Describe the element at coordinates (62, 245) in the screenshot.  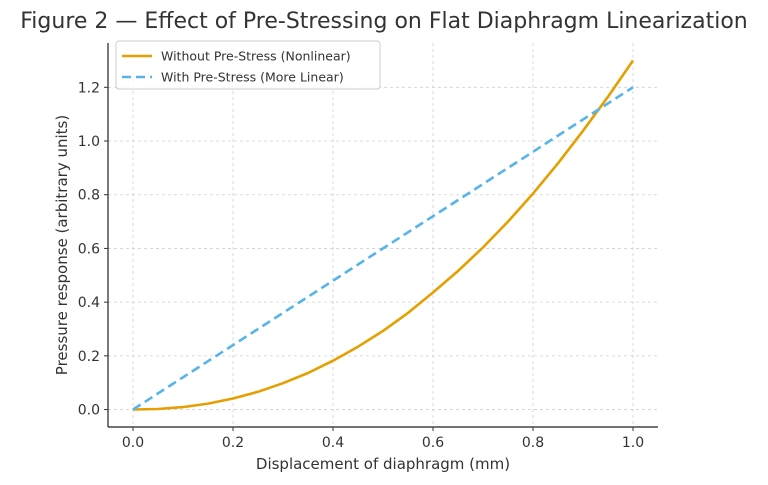
I see `y-axis-label: Pressure response (arbitrary units)` at that location.